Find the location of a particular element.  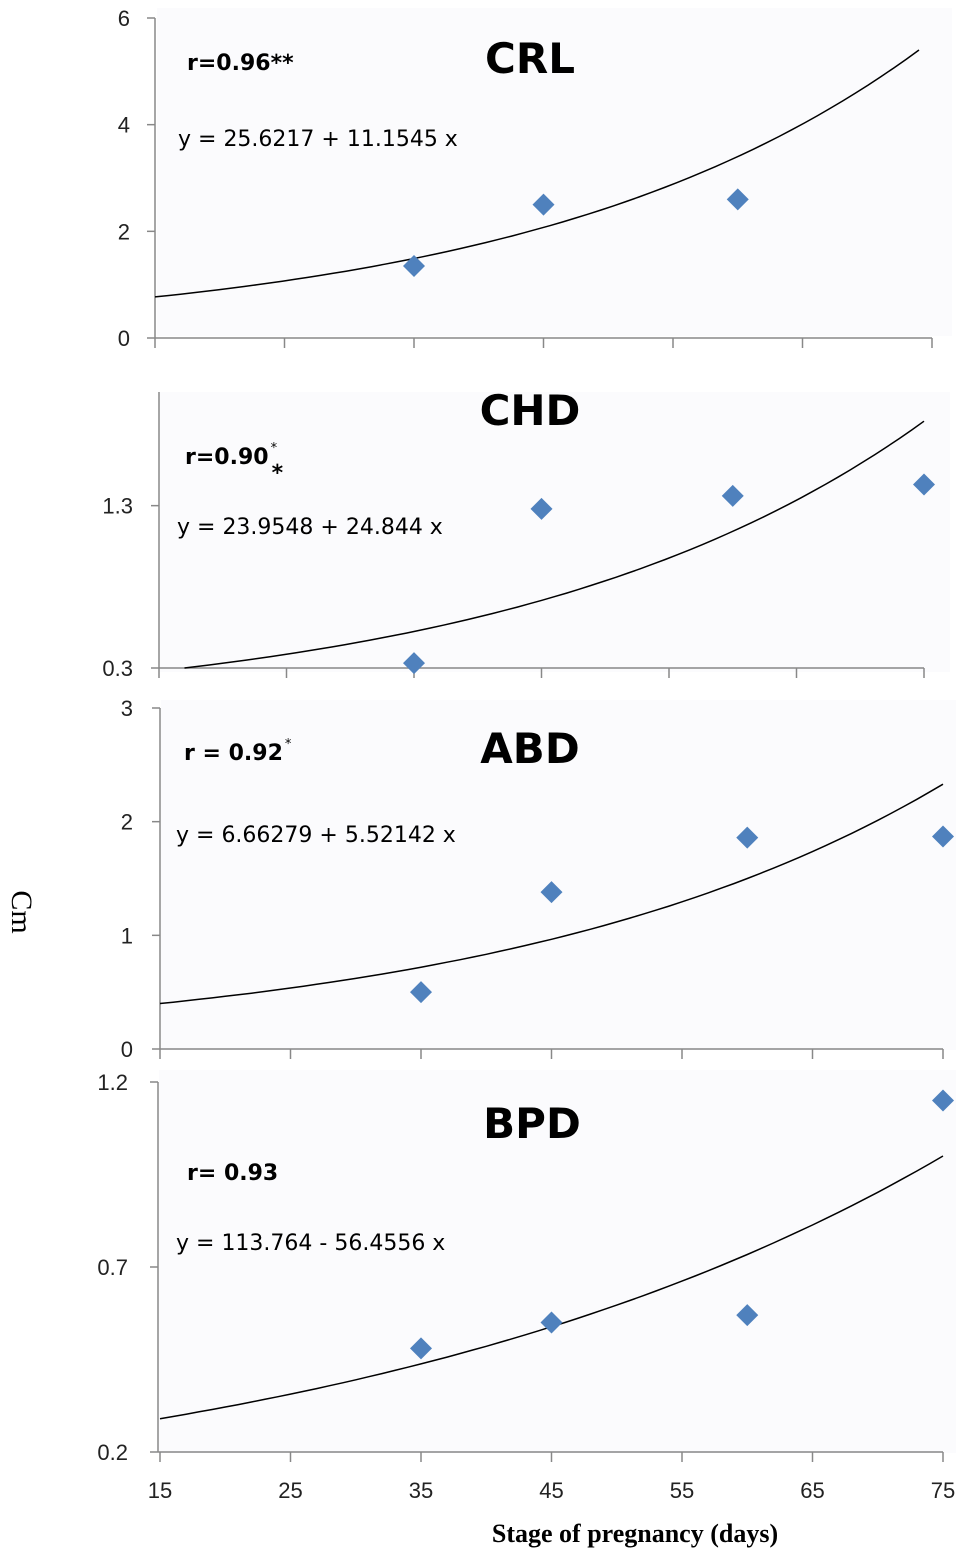

plot-area is located at coordinates (555, 532).